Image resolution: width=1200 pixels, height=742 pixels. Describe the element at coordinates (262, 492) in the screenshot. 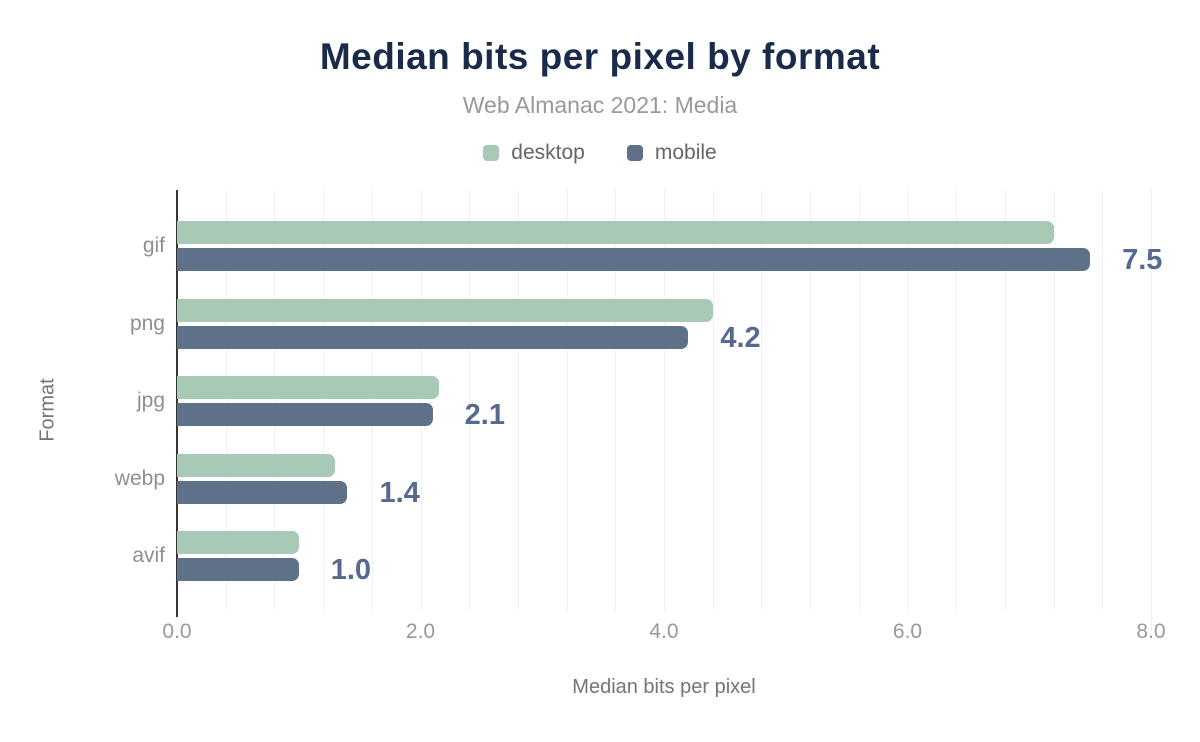

I see `bar-mobile-webp` at that location.